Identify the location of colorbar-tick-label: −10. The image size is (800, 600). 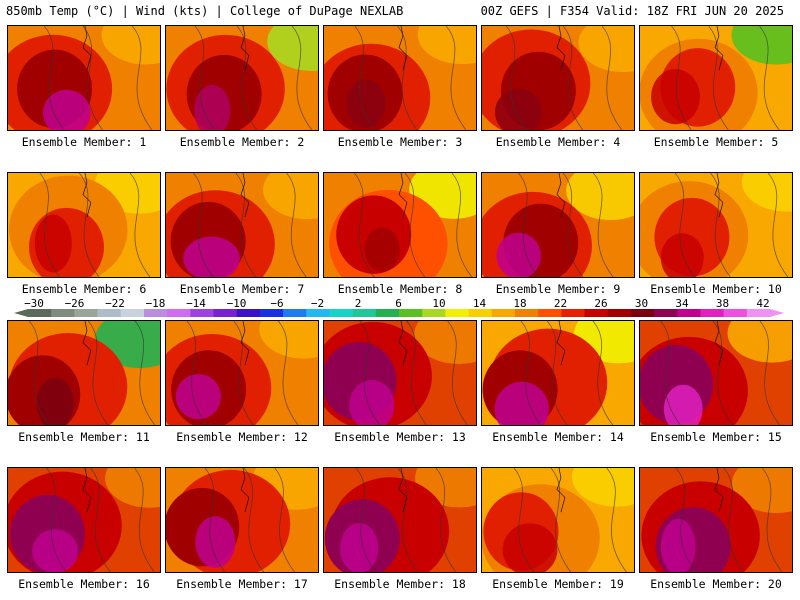
(236, 303).